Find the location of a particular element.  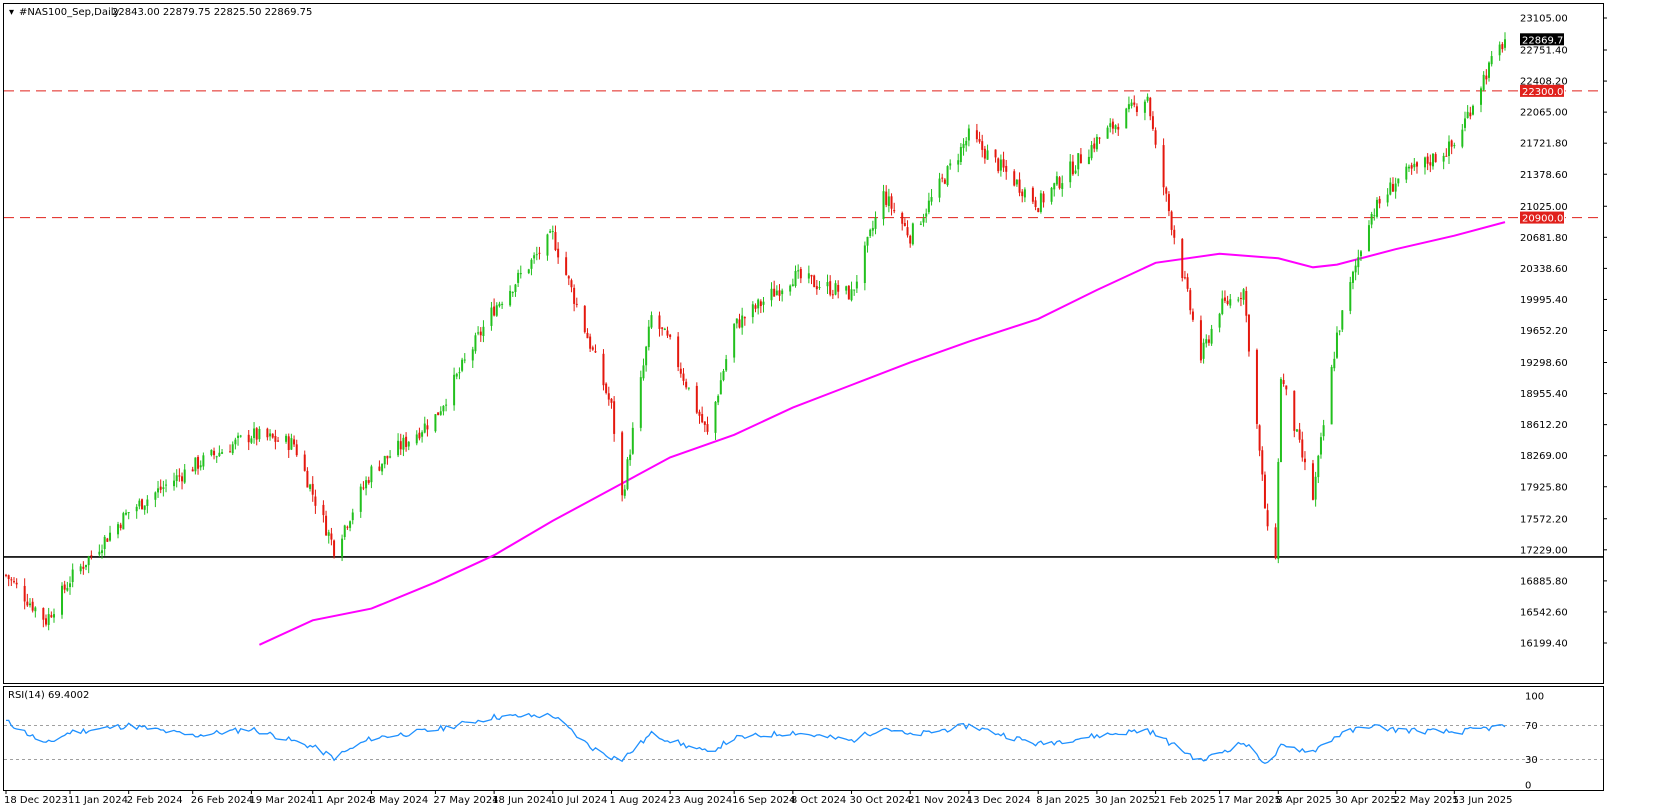

date-tick-label: 11 Jan 2024 is located at coordinates (98, 800).